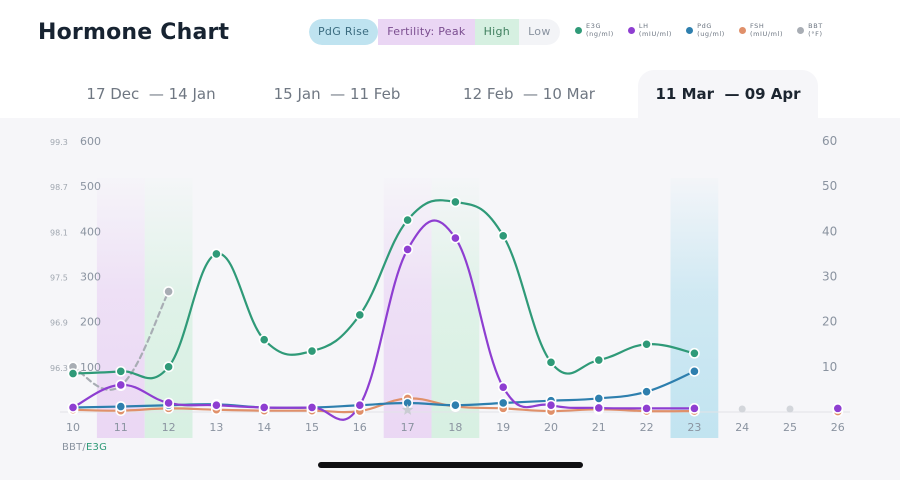 The height and width of the screenshot is (480, 900). Describe the element at coordinates (169, 427) in the screenshot. I see `x-tick-label: 12` at that location.